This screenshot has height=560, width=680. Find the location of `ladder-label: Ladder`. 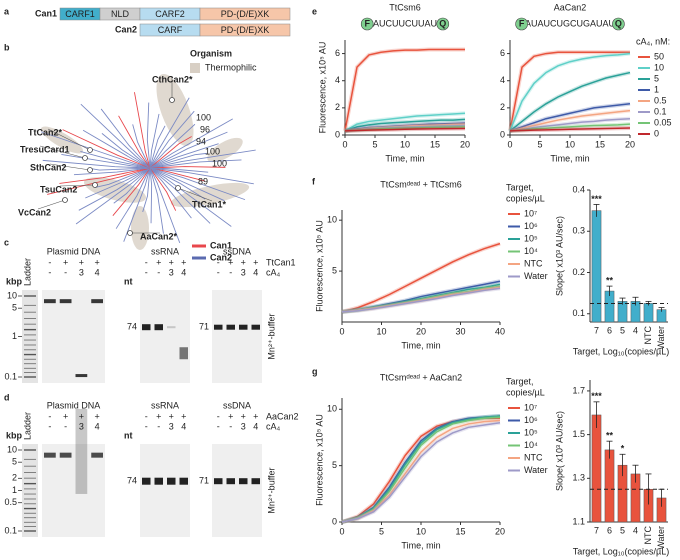

ladder-label: Ladder is located at coordinates (27, 272).